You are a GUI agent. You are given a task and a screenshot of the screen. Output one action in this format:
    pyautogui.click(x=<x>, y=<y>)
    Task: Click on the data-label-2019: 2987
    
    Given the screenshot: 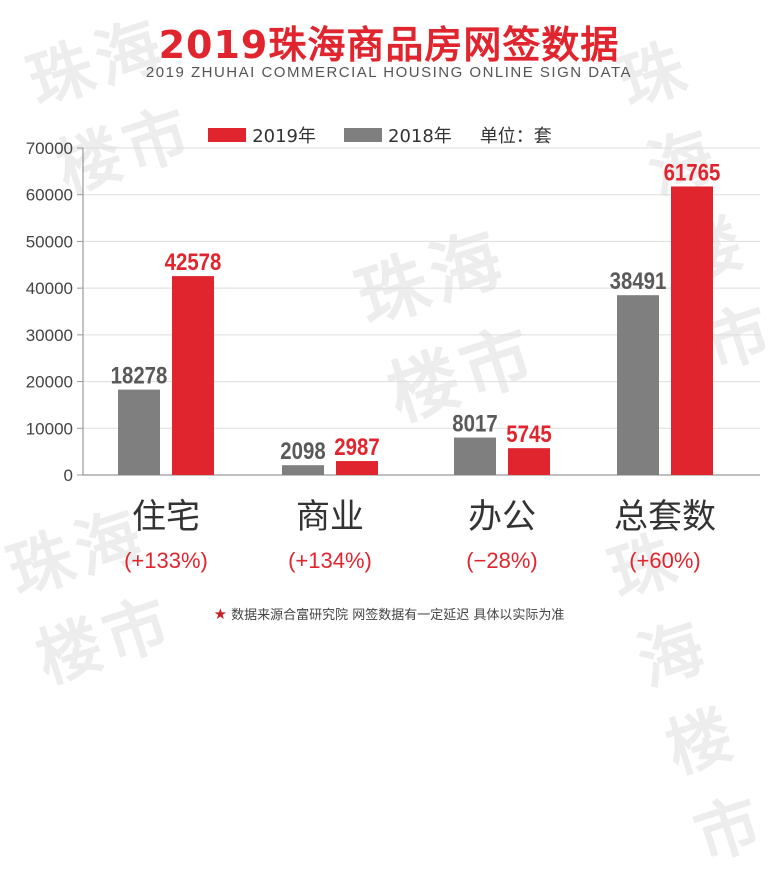 What is the action you would take?
    pyautogui.click(x=356, y=446)
    